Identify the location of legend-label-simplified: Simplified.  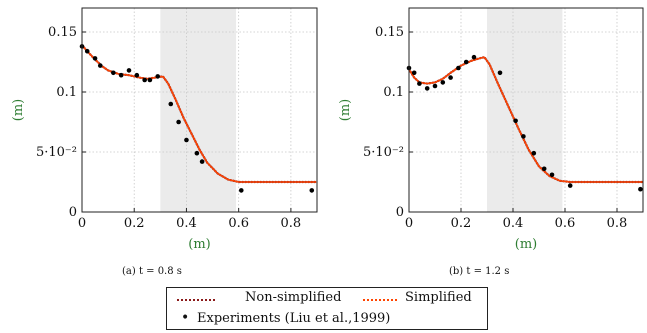
(438, 297).